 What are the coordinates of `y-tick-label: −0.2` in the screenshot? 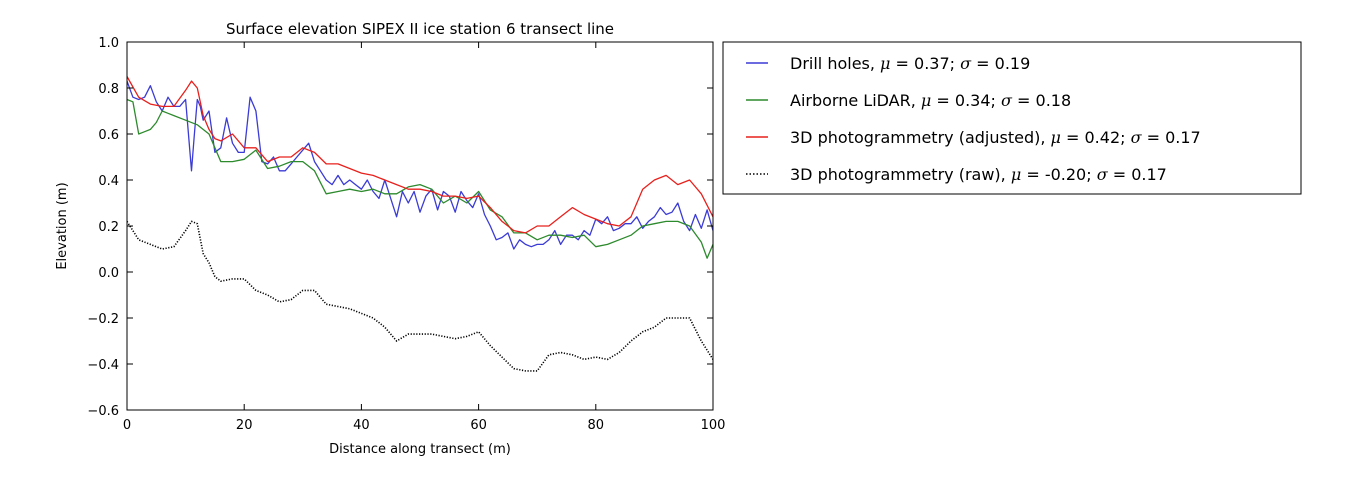 It's located at (103, 319).